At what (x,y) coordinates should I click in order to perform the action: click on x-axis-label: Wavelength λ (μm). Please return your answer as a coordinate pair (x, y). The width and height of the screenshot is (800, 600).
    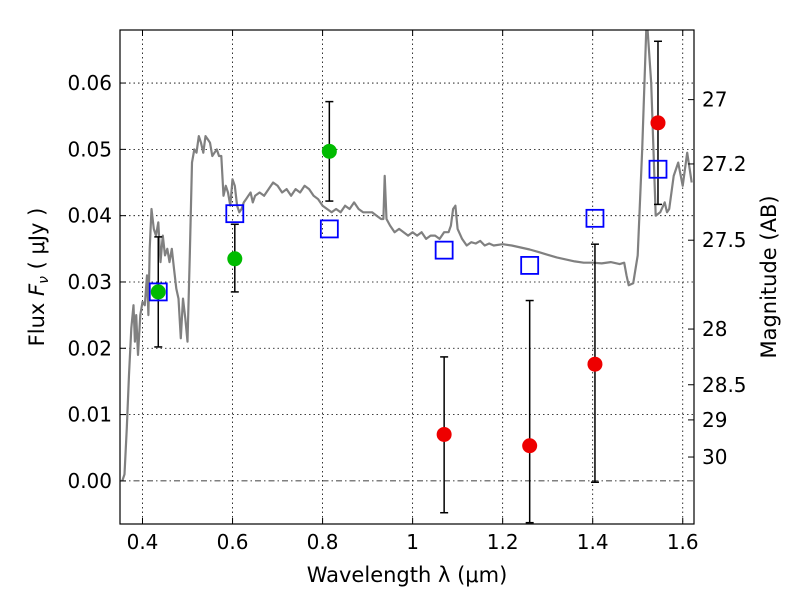
    Looking at the image, I should click on (407, 575).